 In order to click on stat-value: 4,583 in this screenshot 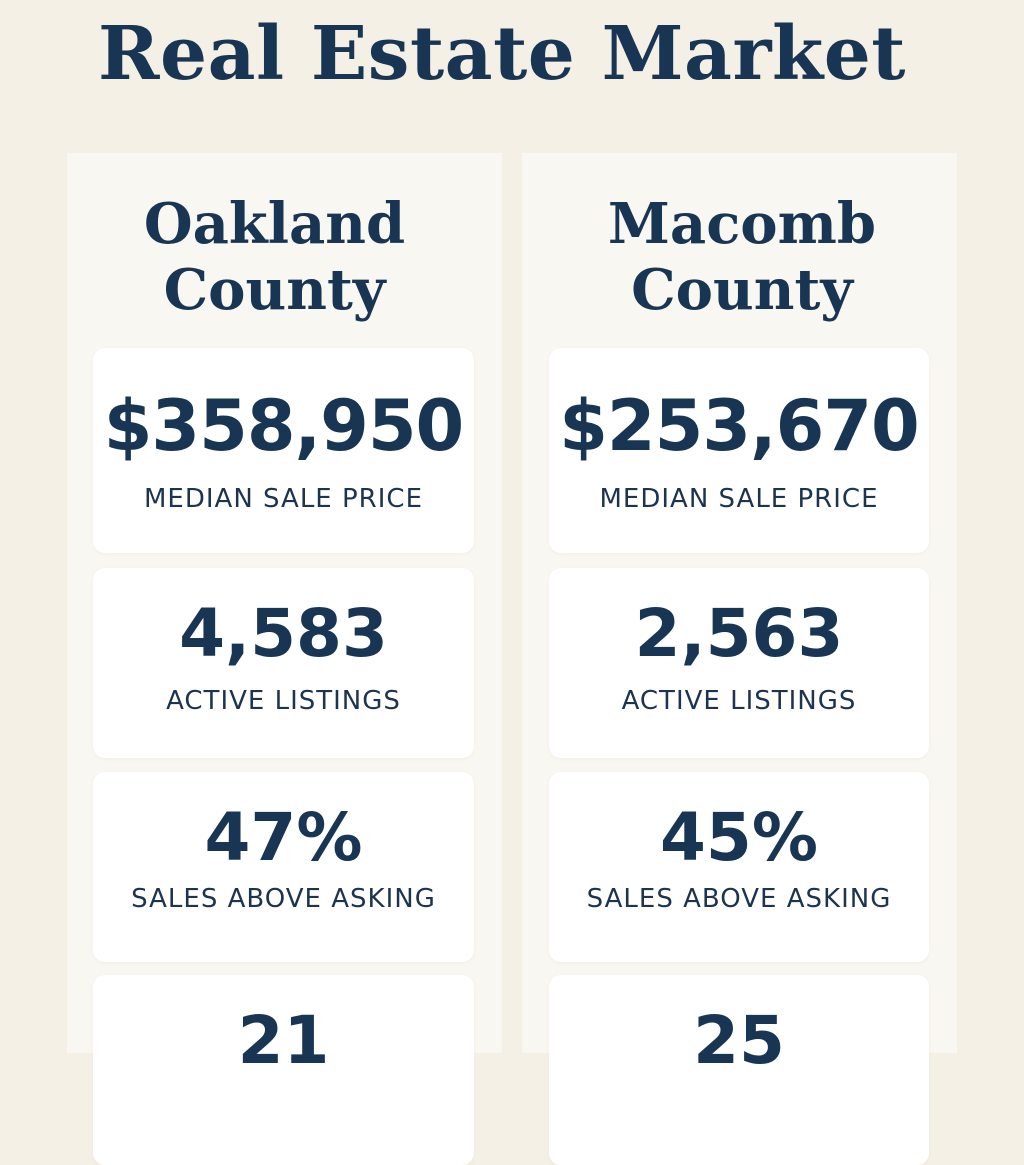, I will do `click(283, 633)`.